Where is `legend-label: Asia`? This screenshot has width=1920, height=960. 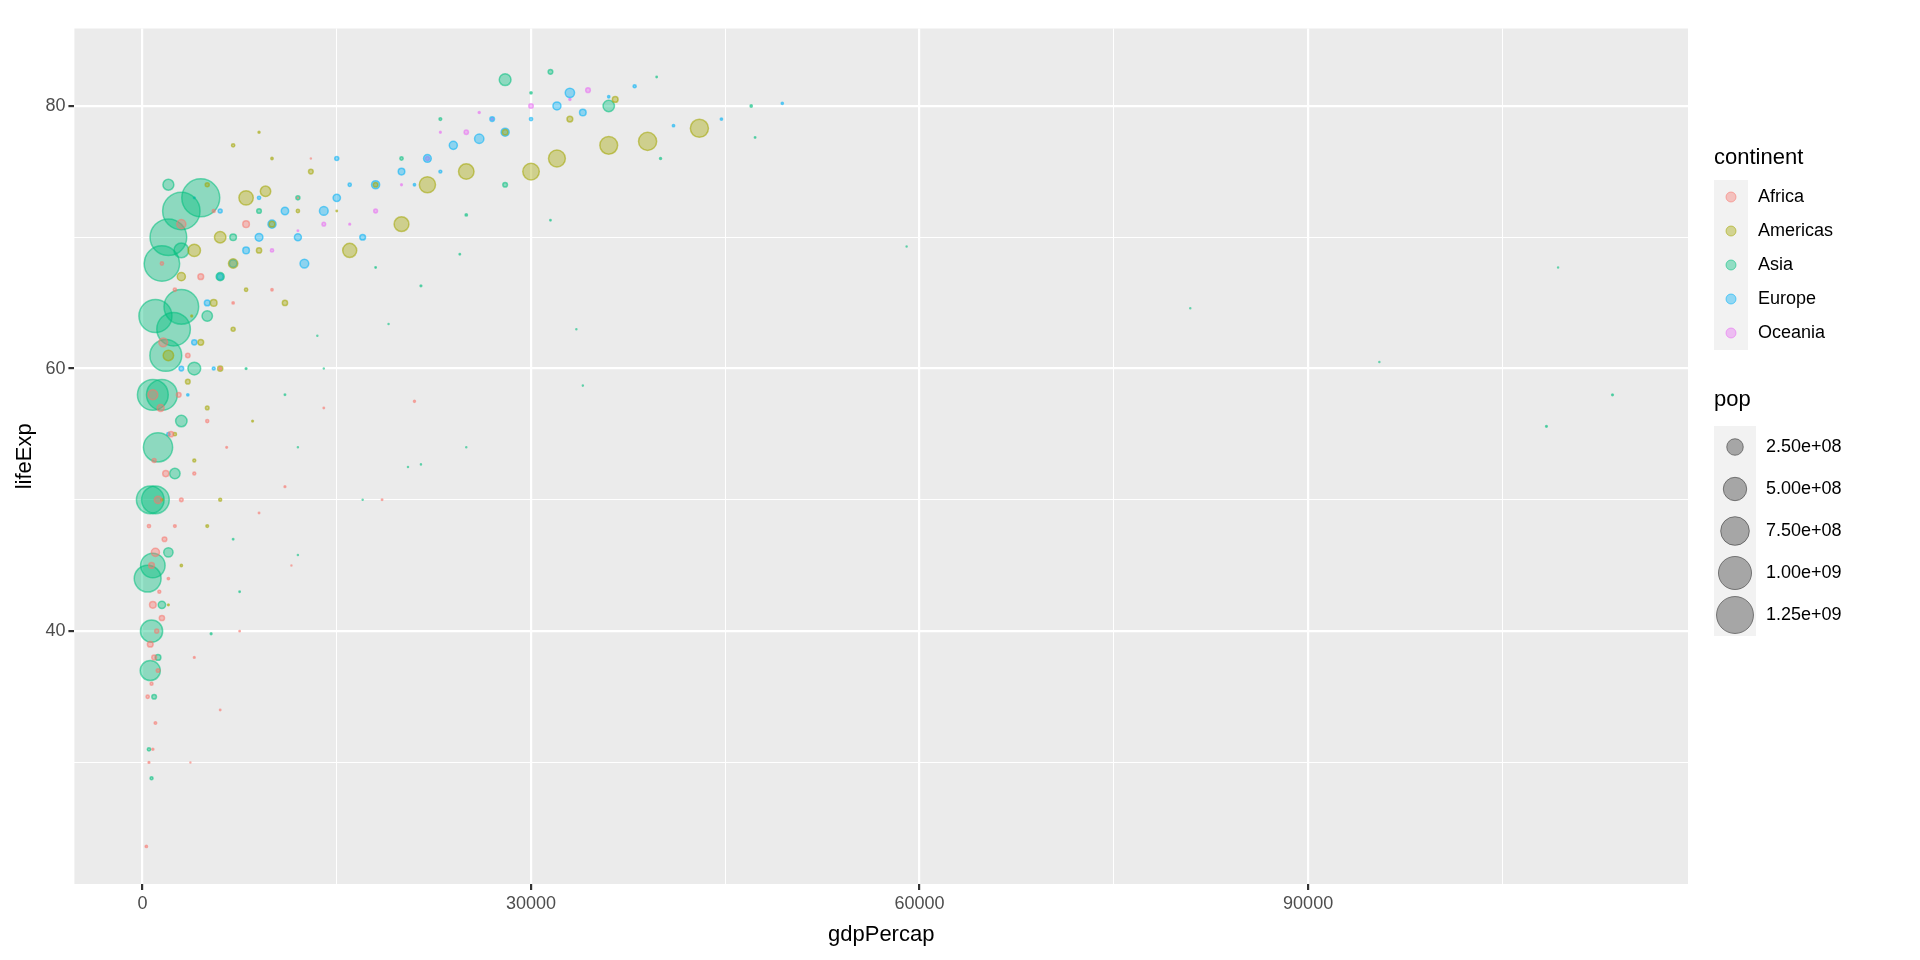 legend-label: Asia is located at coordinates (1776, 263).